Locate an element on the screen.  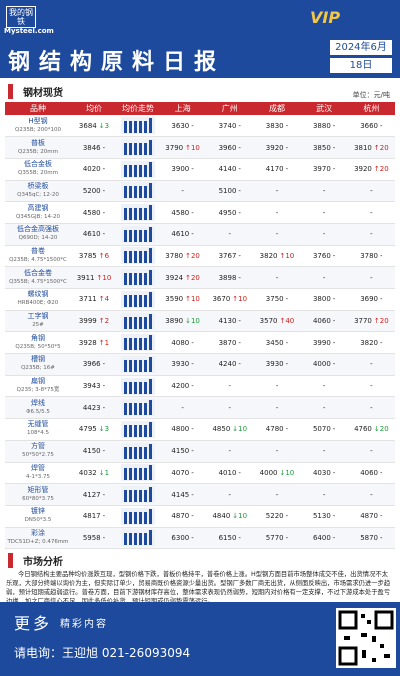
product: 低合金高强板 Q690D; 14-20 is located at coordinates (38, 234).